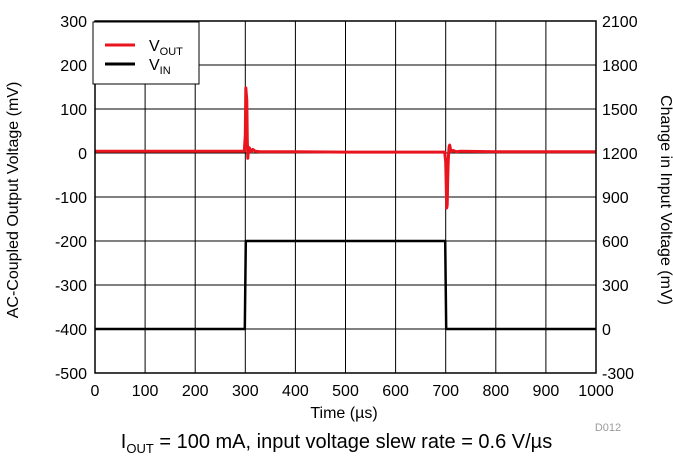  What do you see at coordinates (245, 391) in the screenshot?
I see `x-tick-label: 300` at bounding box center [245, 391].